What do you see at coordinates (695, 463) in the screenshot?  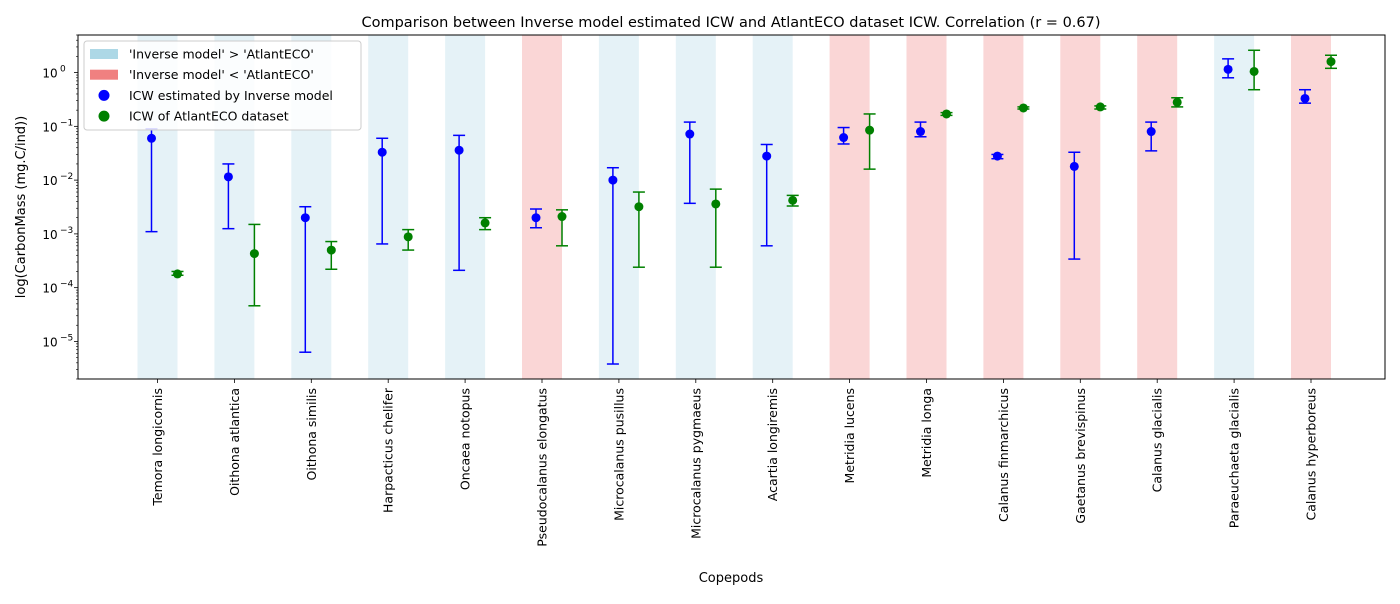 I see `x-tick-label: Microcalanus pygmaeus` at bounding box center [695, 463].